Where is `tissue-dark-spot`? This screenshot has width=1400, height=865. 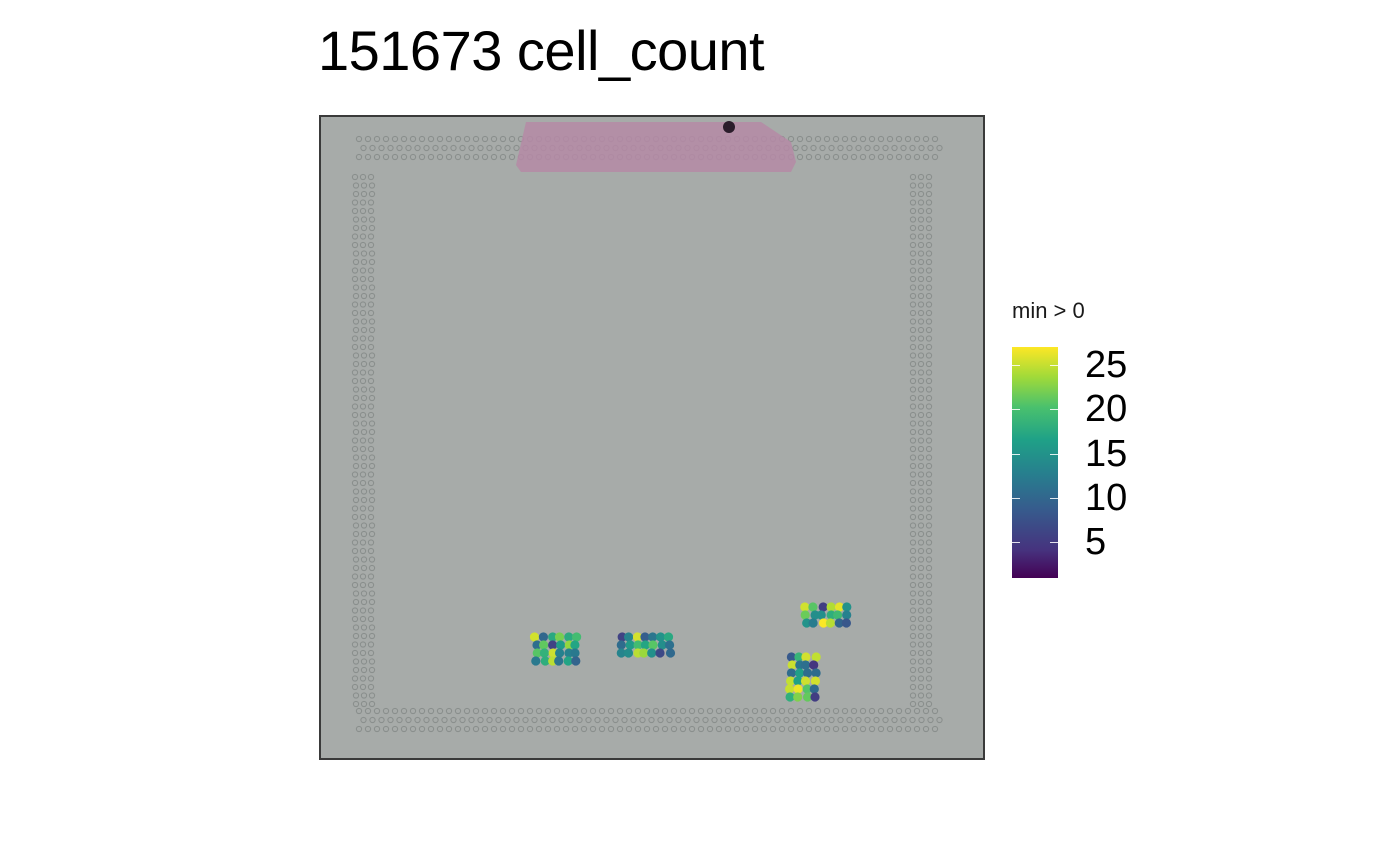 tissue-dark-spot is located at coordinates (729, 127).